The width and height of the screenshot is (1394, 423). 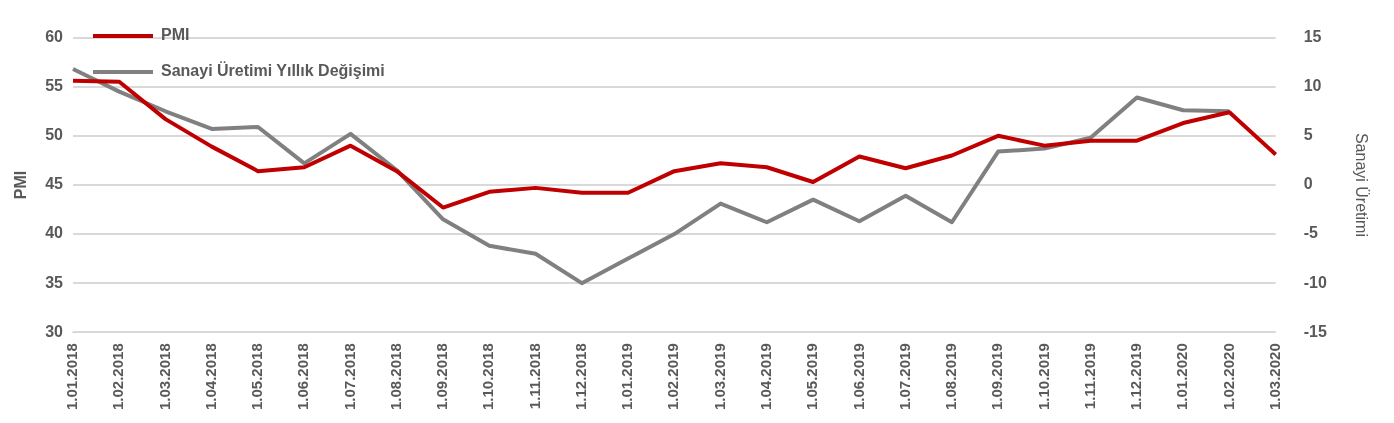 What do you see at coordinates (164, 376) in the screenshot?
I see `x-tick-label: 1.03.2018` at bounding box center [164, 376].